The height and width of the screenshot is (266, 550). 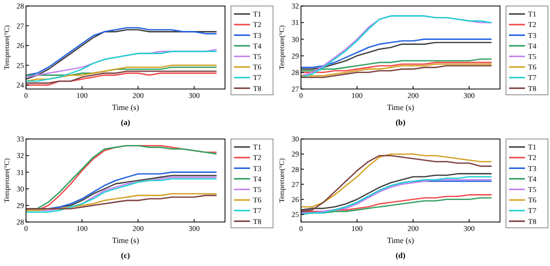 What do you see at coordinates (125, 255) in the screenshot?
I see `text: (c)` at bounding box center [125, 255].